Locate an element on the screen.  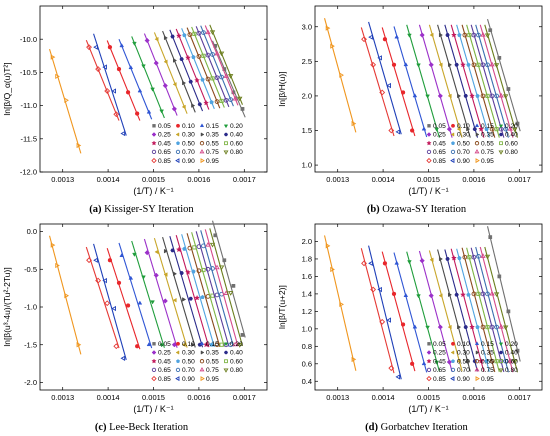
legend-label: 0.55 is located at coordinates (212, 143).